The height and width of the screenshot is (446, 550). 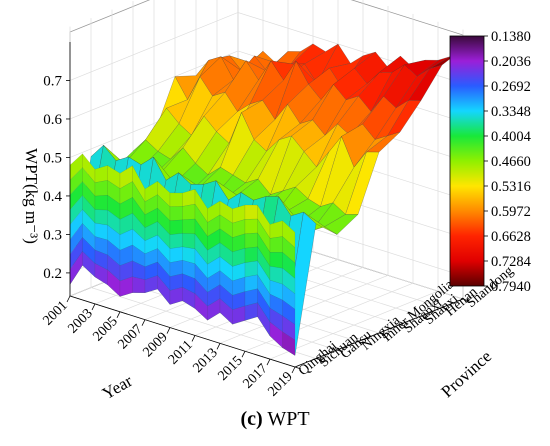 I want to click on z-tick-label: 0.2, so click(x=52, y=274).